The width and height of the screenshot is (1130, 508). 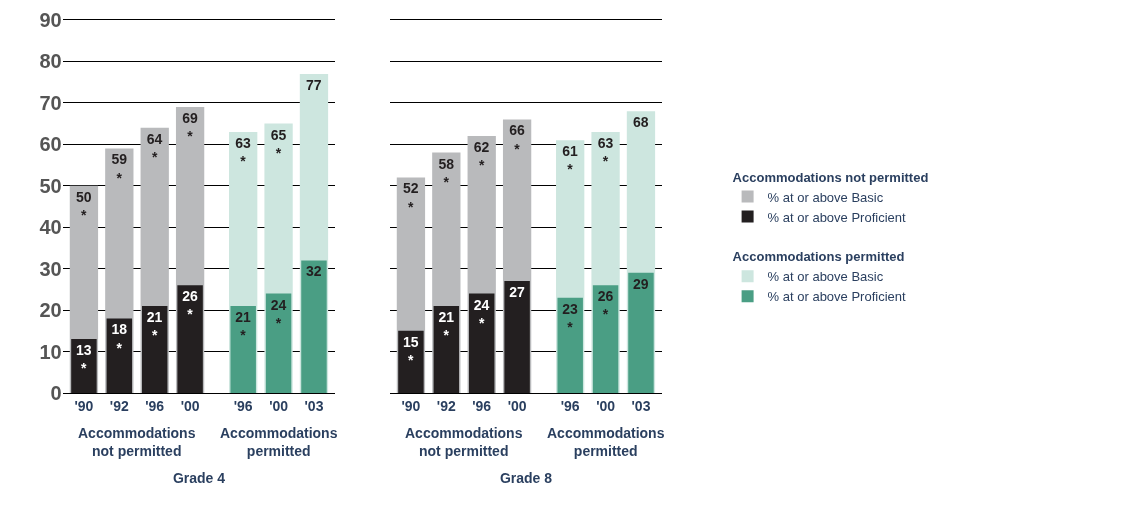 I want to click on y-tick-label: 80, so click(x=50, y=61).